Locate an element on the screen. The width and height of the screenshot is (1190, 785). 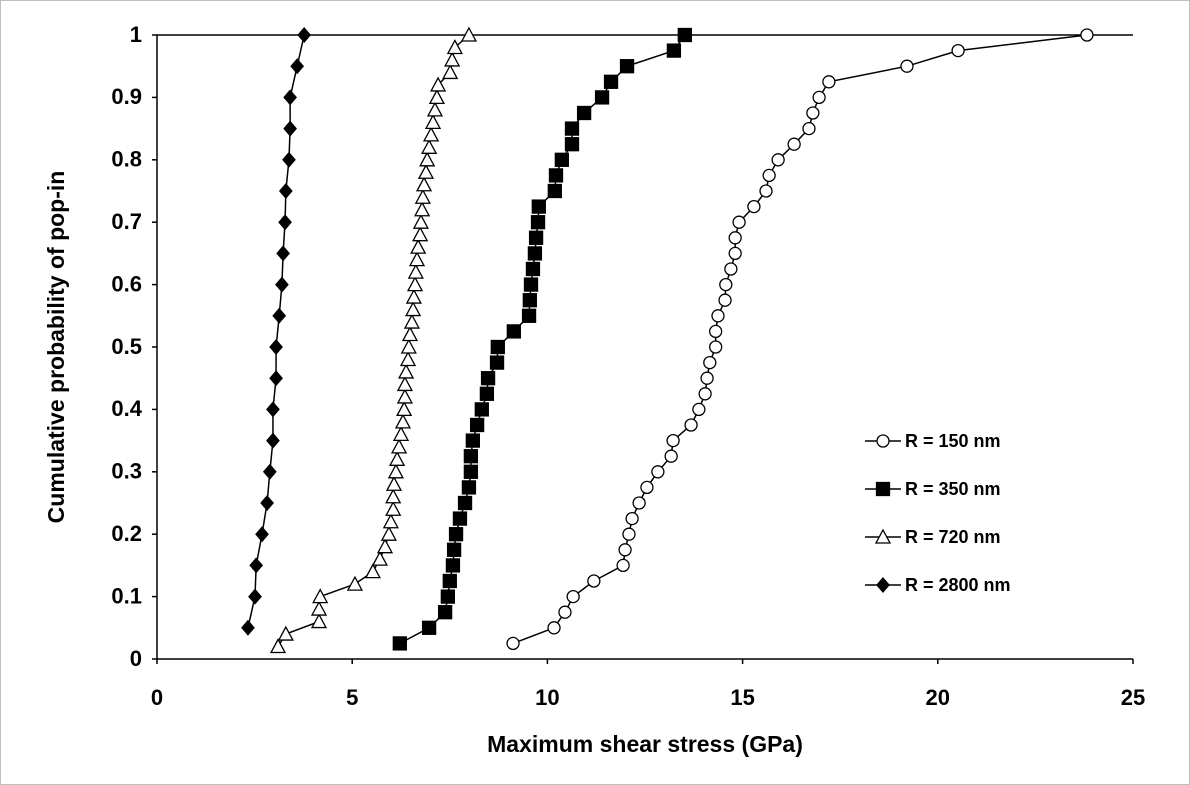
y-axis-title: Cumulative probability of pop-in is located at coordinates (56, 347).